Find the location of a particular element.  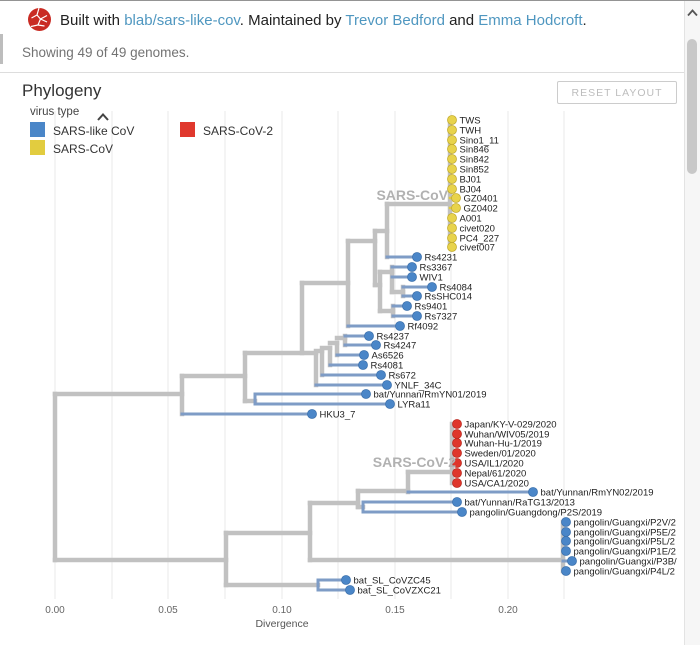

chevron-up-icon is located at coordinates (103, 117).